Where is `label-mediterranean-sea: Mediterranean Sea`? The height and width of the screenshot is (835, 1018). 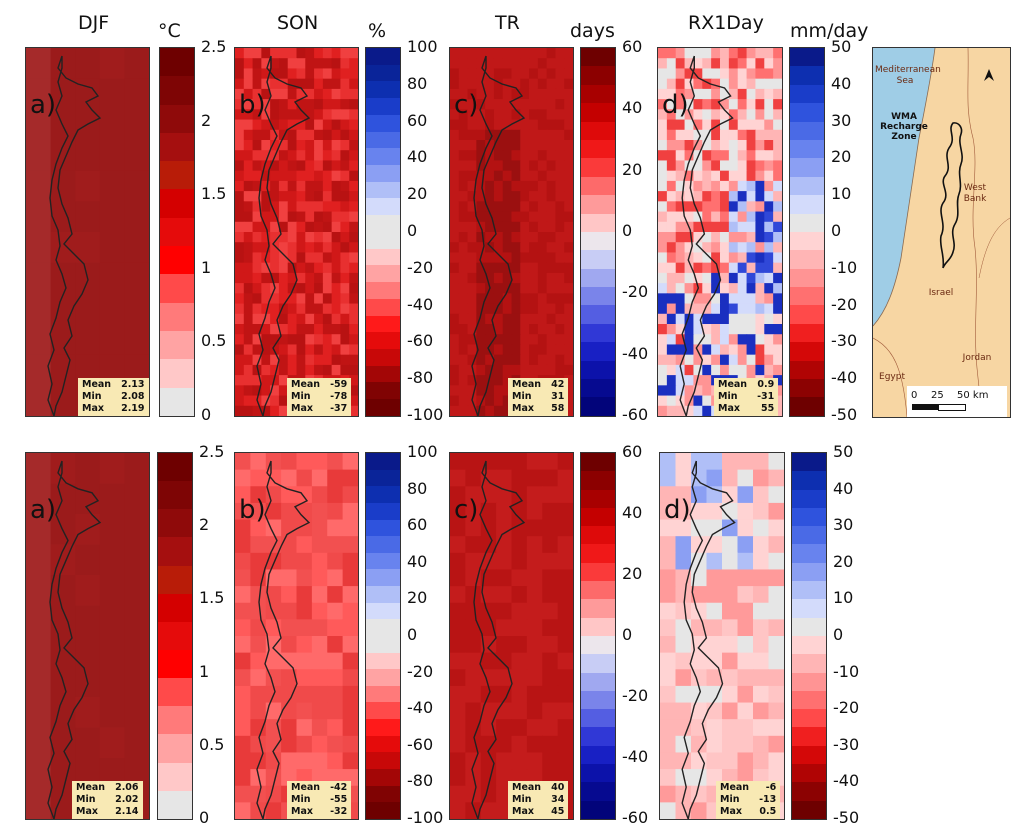 label-mediterranean-sea: Mediterranean Sea is located at coordinates (908, 75).